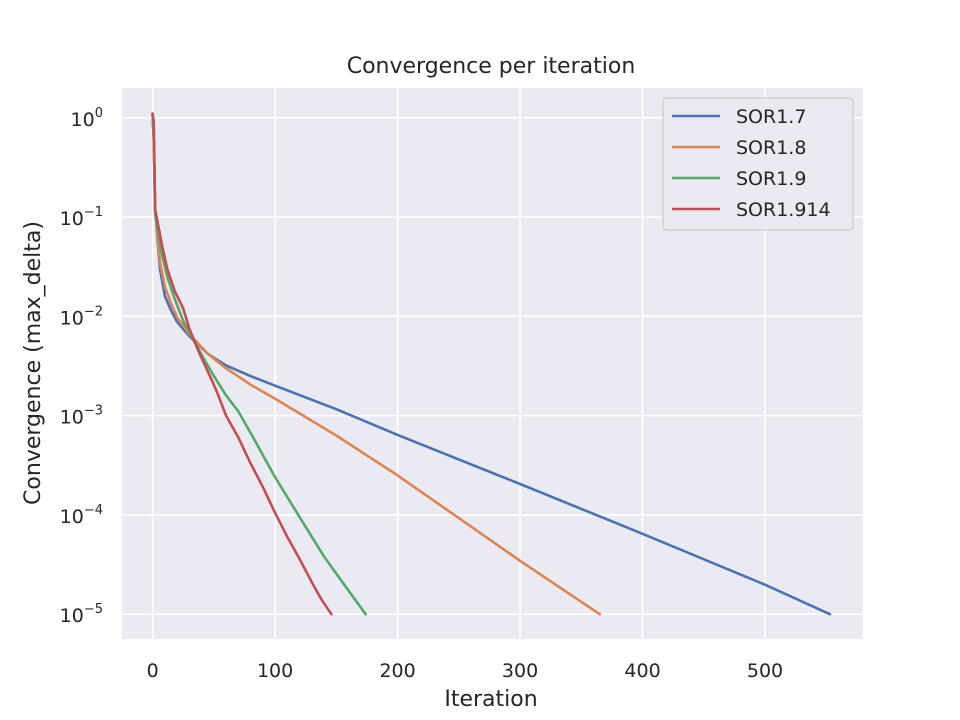 Image resolution: width=960 pixels, height=720 pixels. I want to click on y-tick-label: 10⁻³, so click(81, 416).